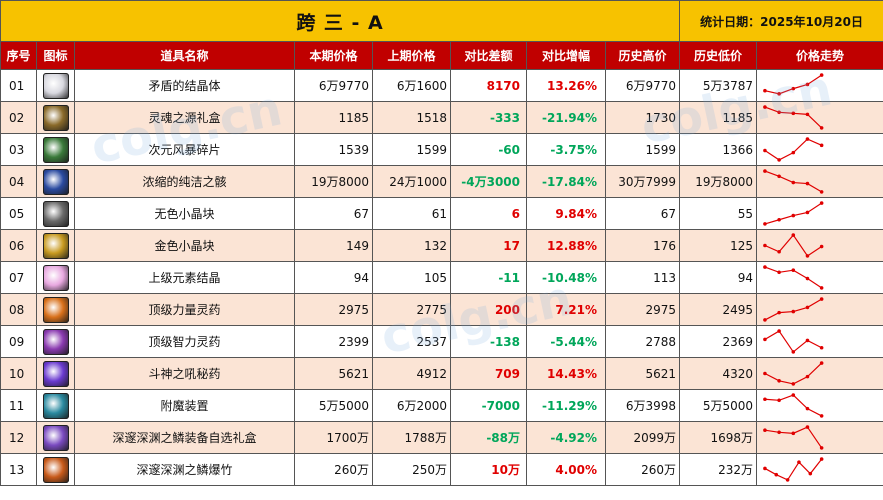  Describe the element at coordinates (340, 21) in the screenshot. I see `sheet-title: 跨 三 - A` at that location.